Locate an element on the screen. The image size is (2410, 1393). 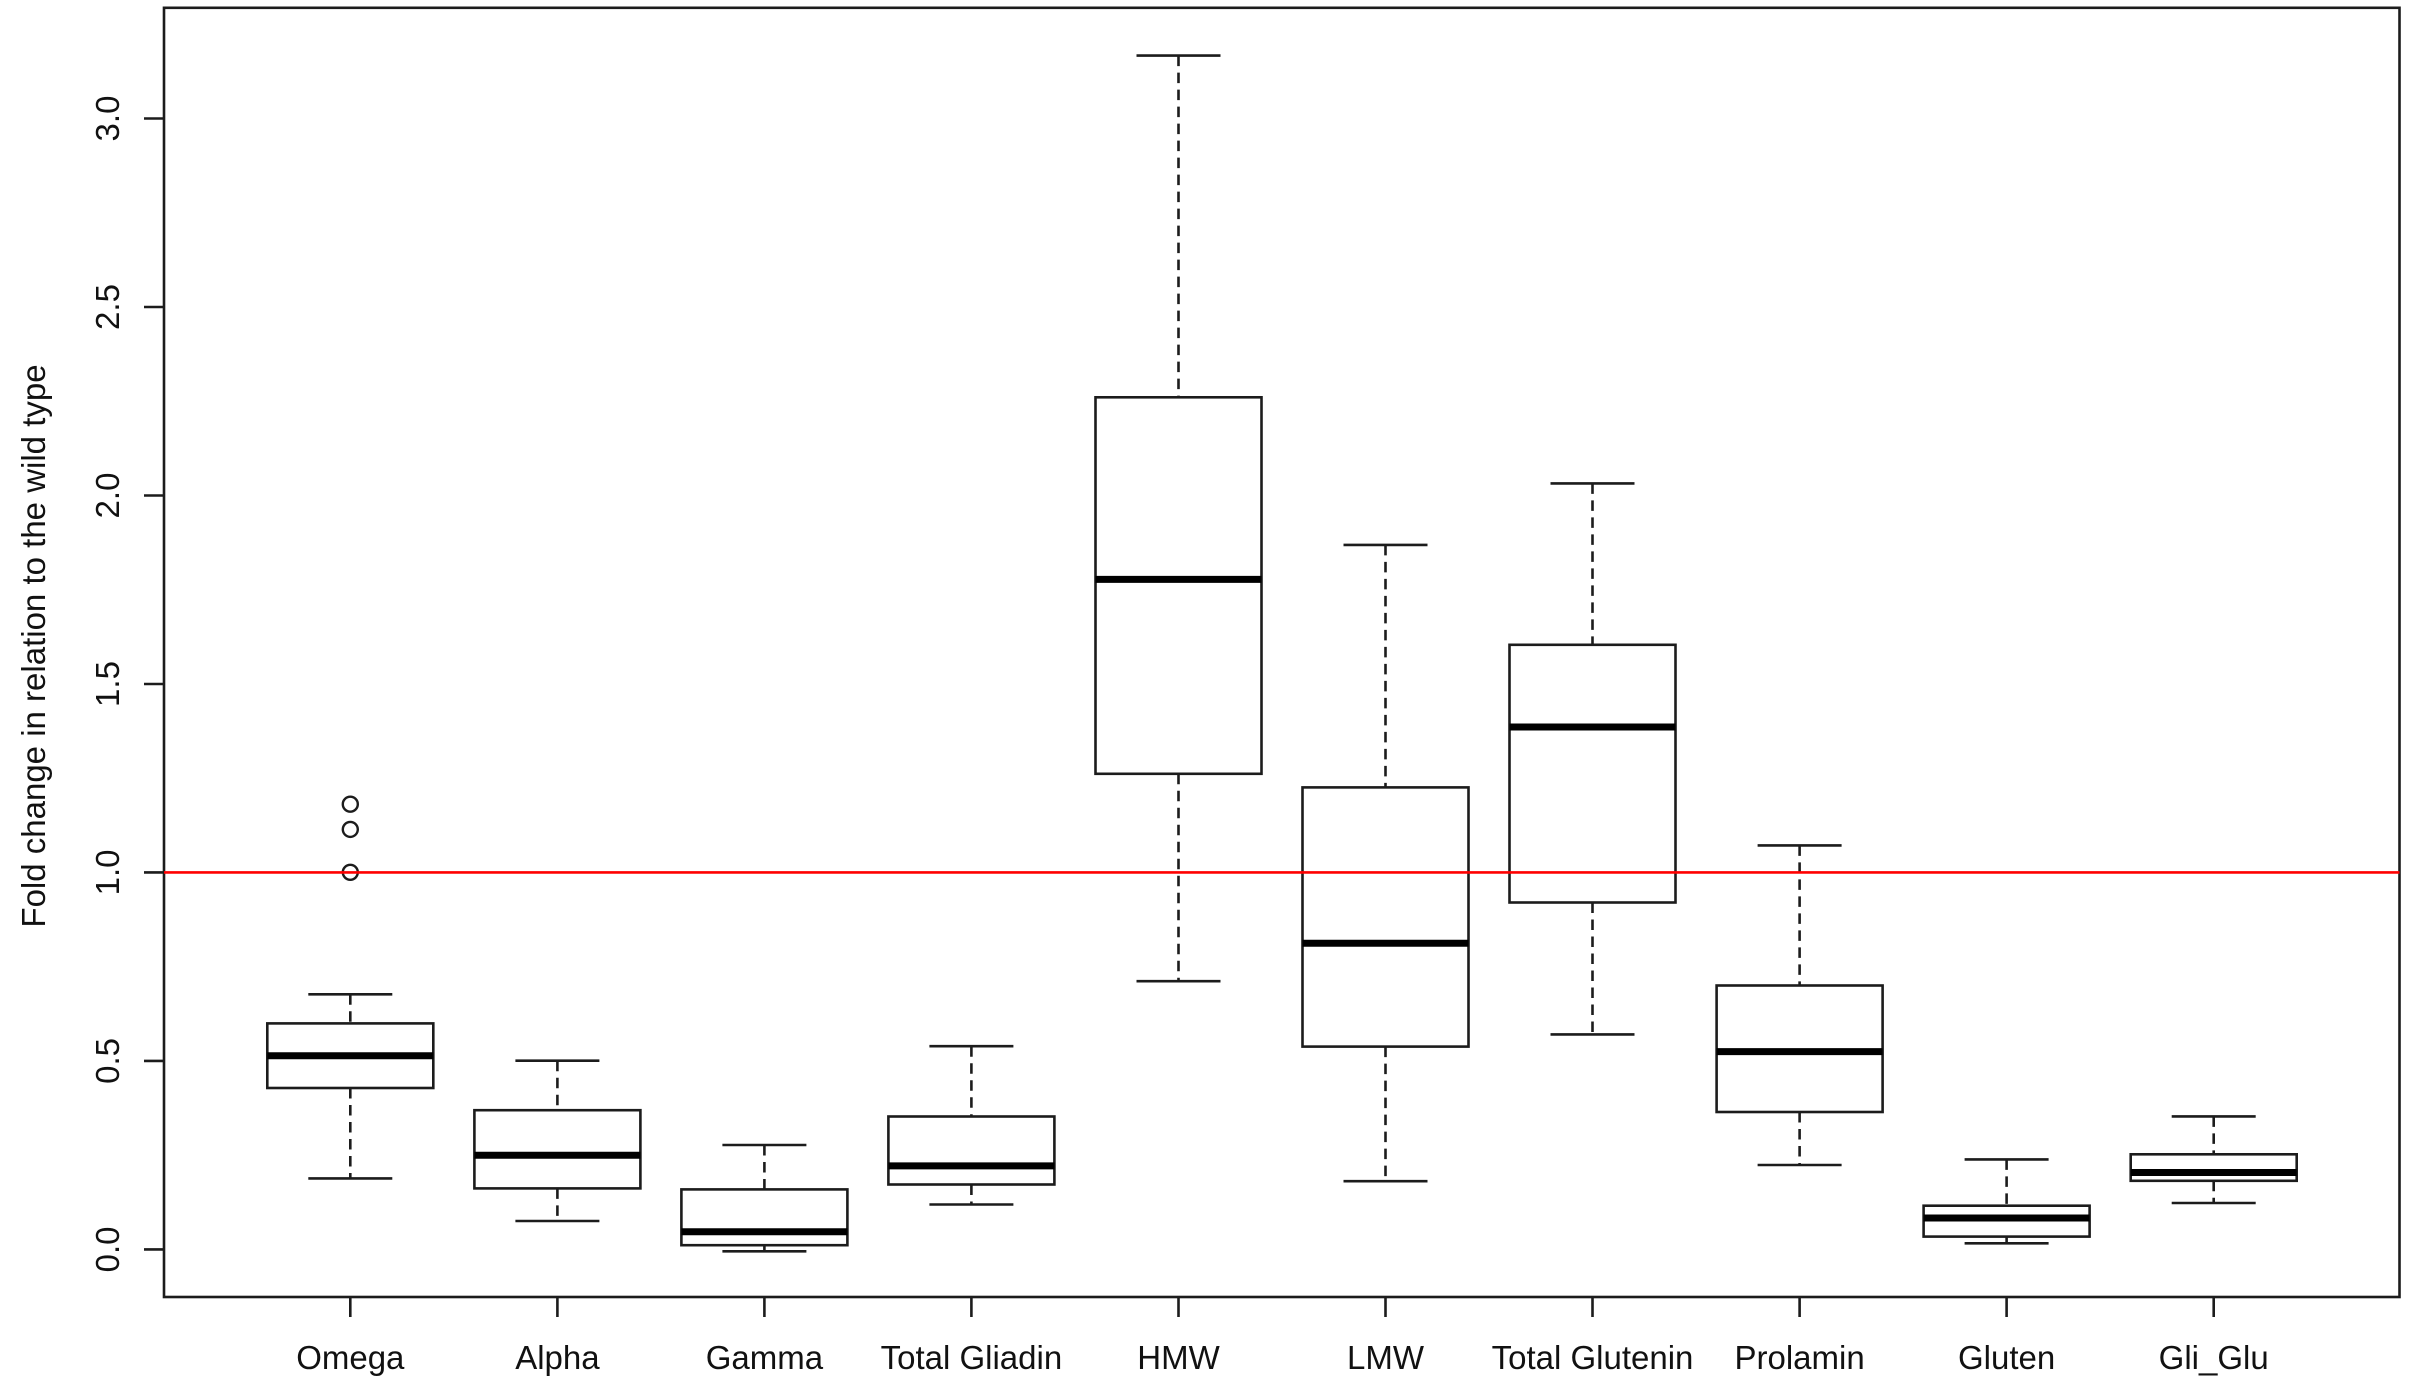
svg-text: LMW is located at coordinates (1386, 1357).